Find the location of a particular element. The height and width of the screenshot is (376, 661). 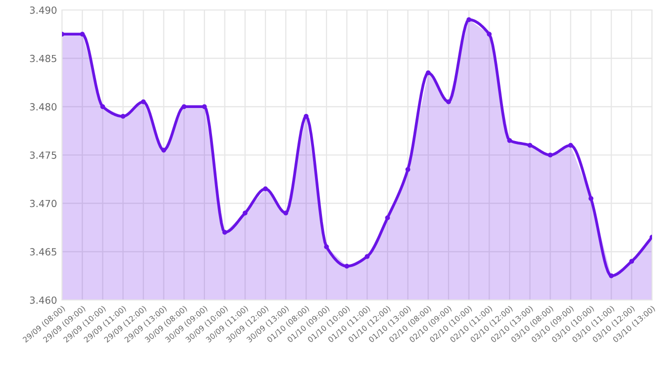

y-tick-label: 3.465 is located at coordinates (43, 252).